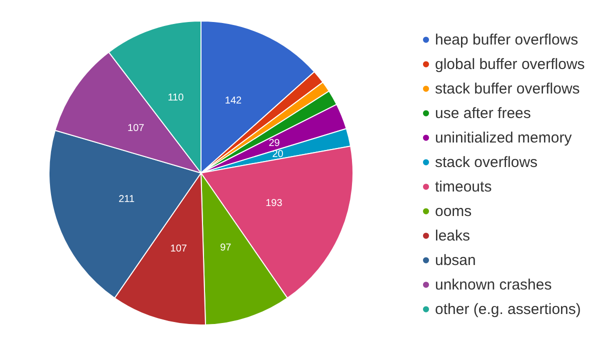 Image resolution: width=600 pixels, height=349 pixels. Describe the element at coordinates (126, 199) in the screenshot. I see `data-label: 211` at that location.